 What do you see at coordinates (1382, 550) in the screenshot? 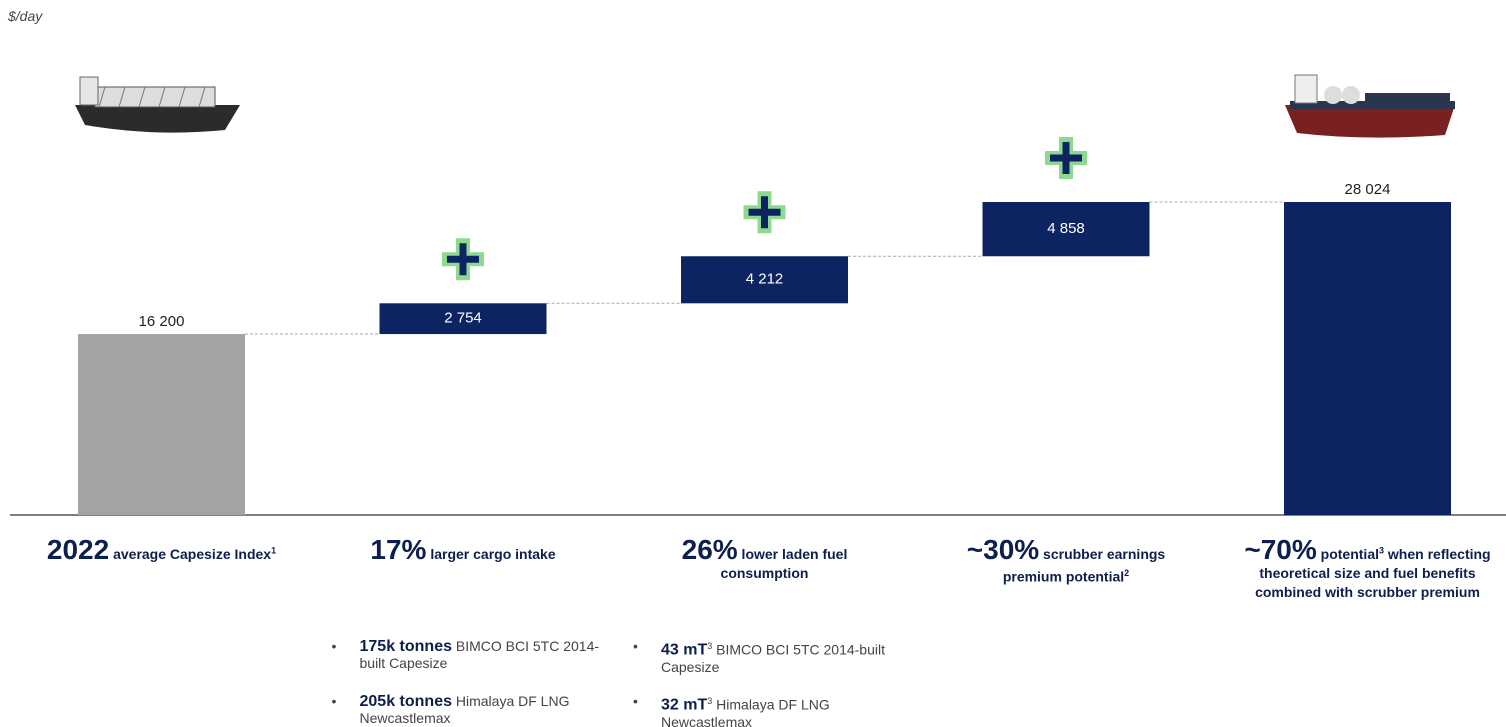
I see `caption-part: 3` at bounding box center [1382, 550].